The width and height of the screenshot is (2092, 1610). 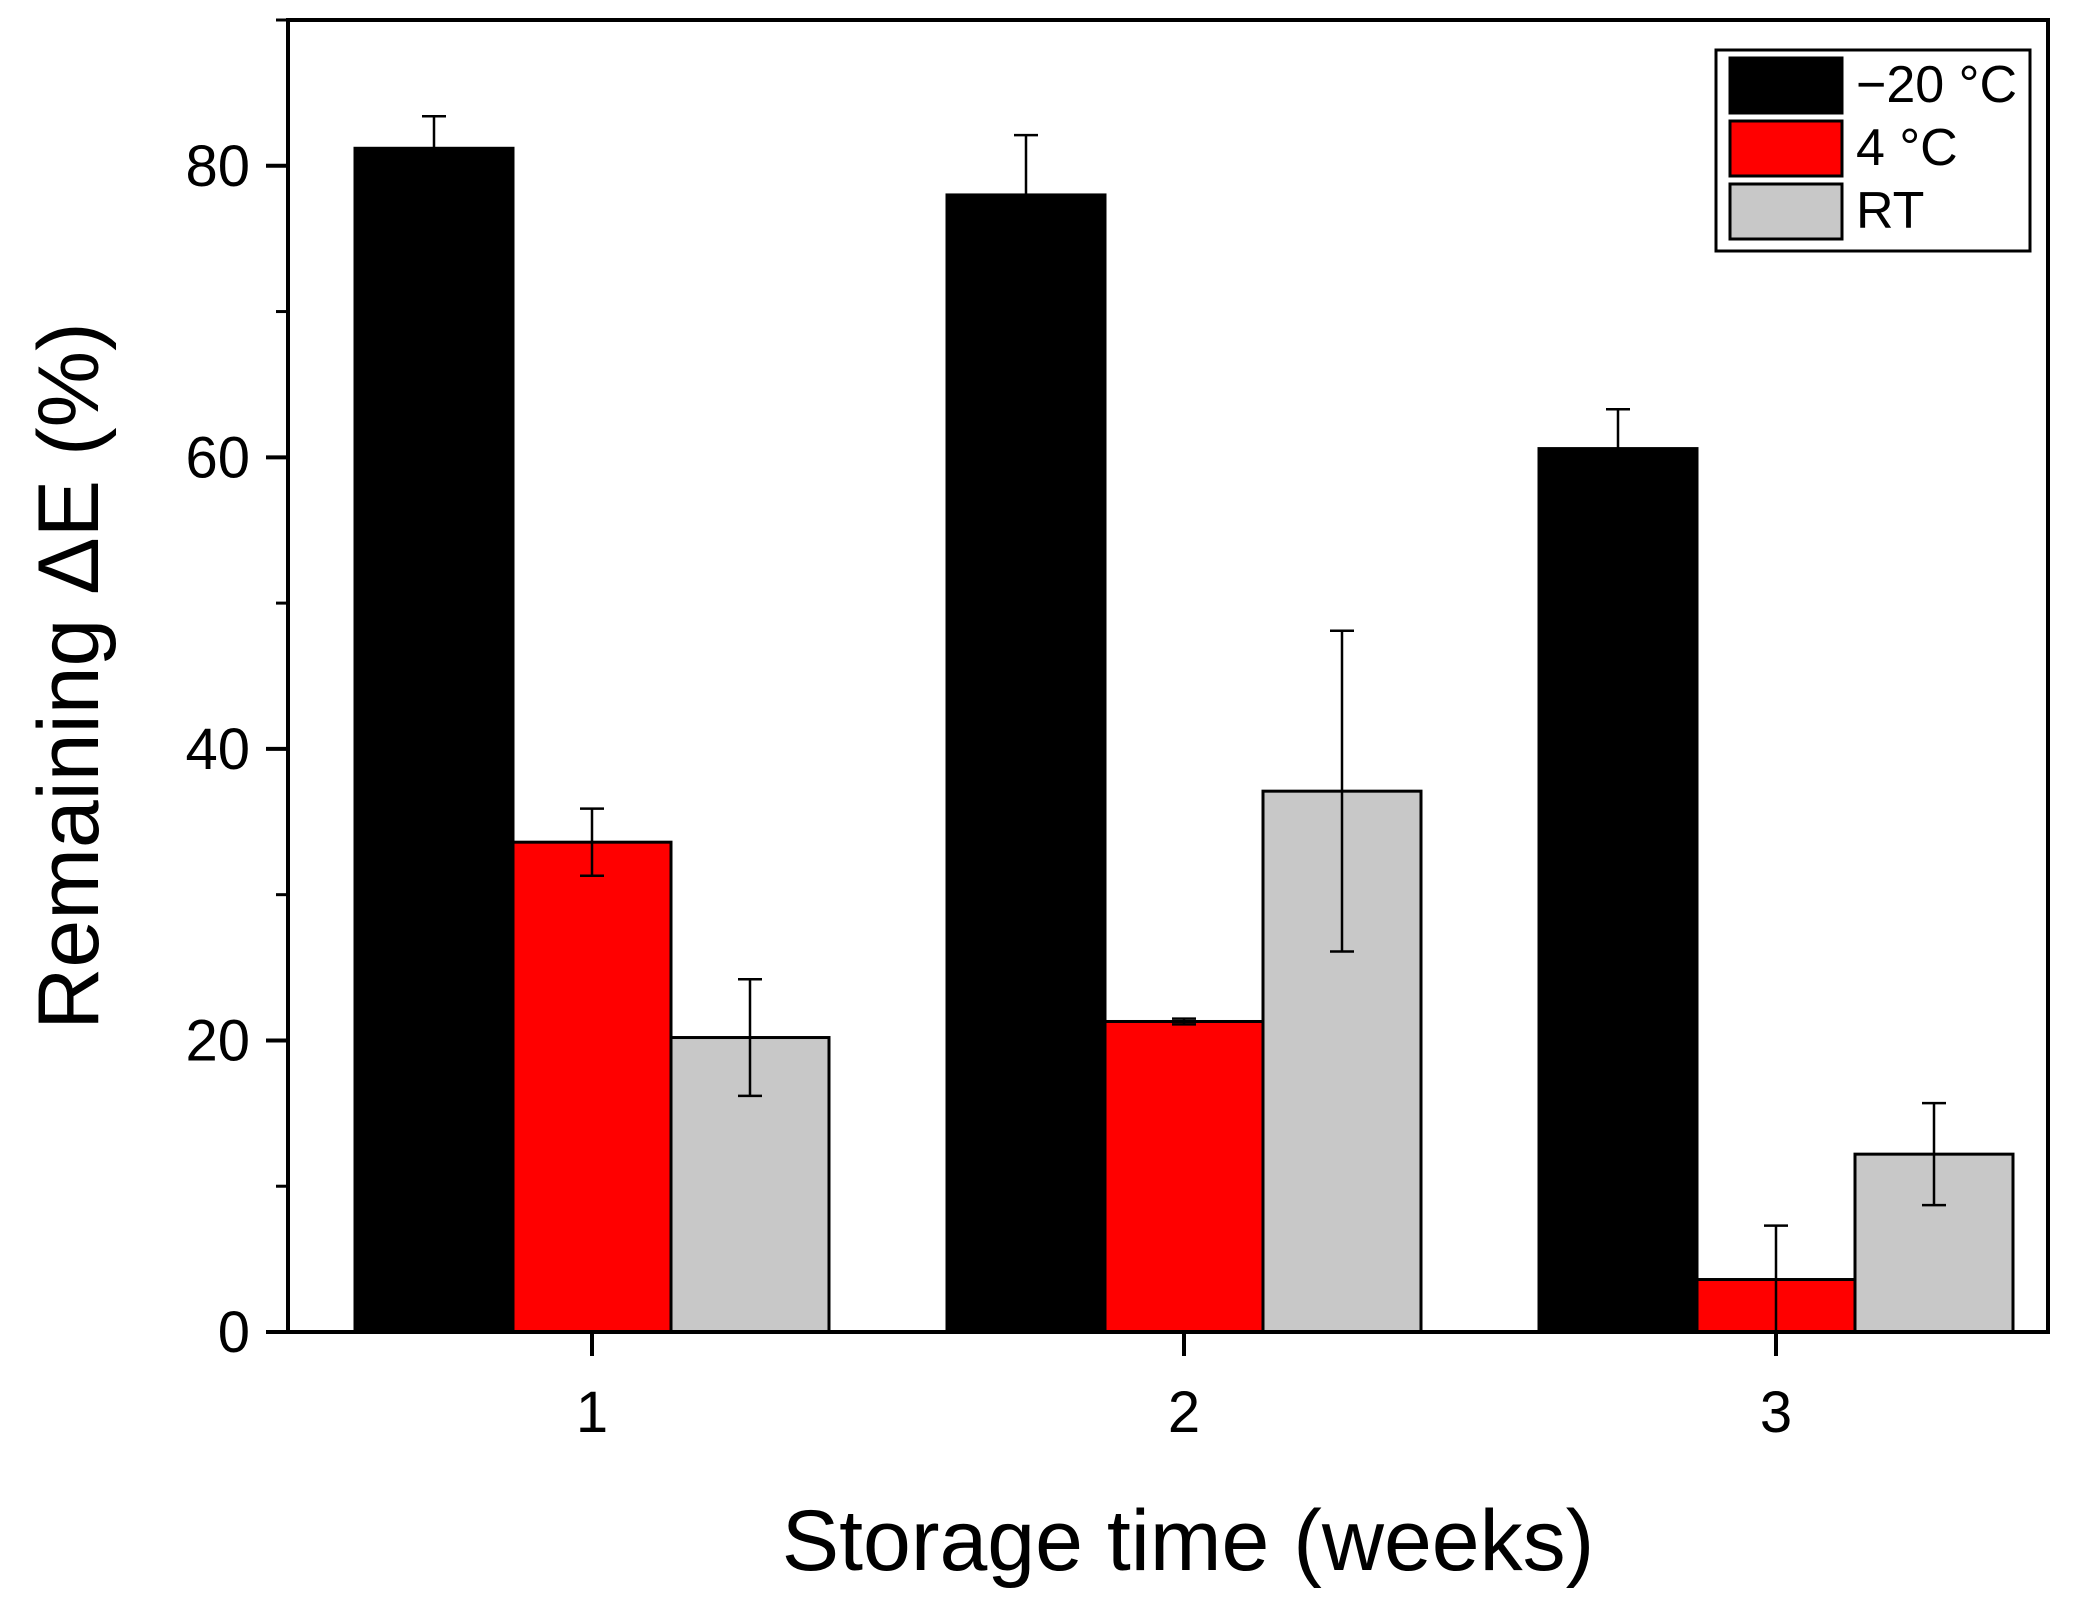 What do you see at coordinates (234, 1332) in the screenshot?
I see `y-tick-label: 0` at bounding box center [234, 1332].